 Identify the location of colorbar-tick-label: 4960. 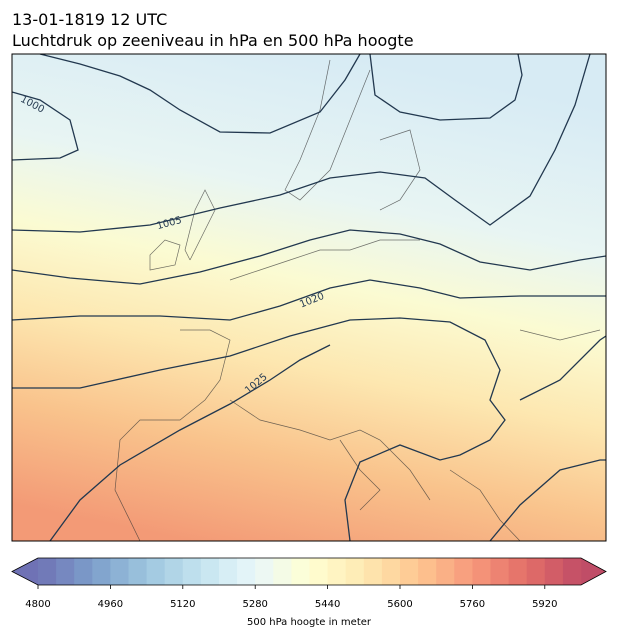
(110, 604).